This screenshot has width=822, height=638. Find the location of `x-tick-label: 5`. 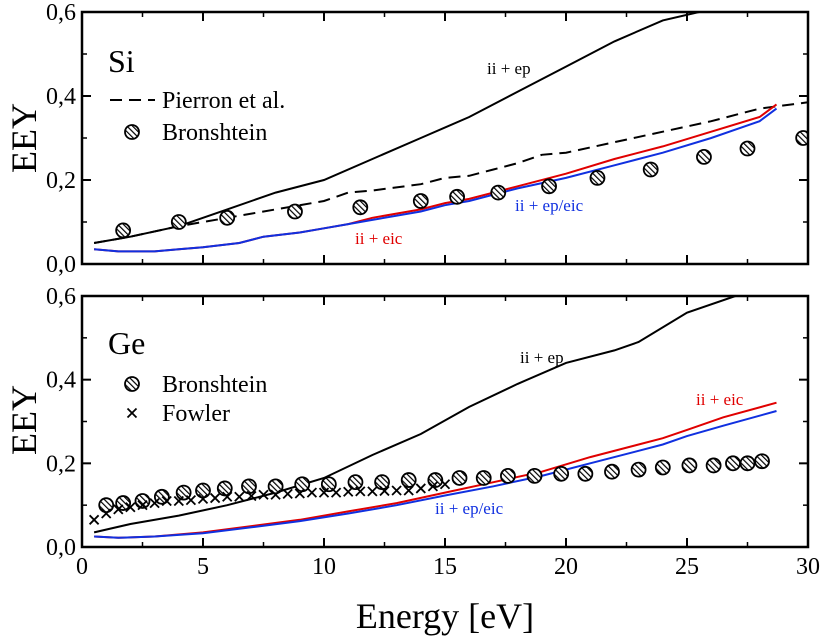

x-tick-label: 5 is located at coordinates (203, 567).